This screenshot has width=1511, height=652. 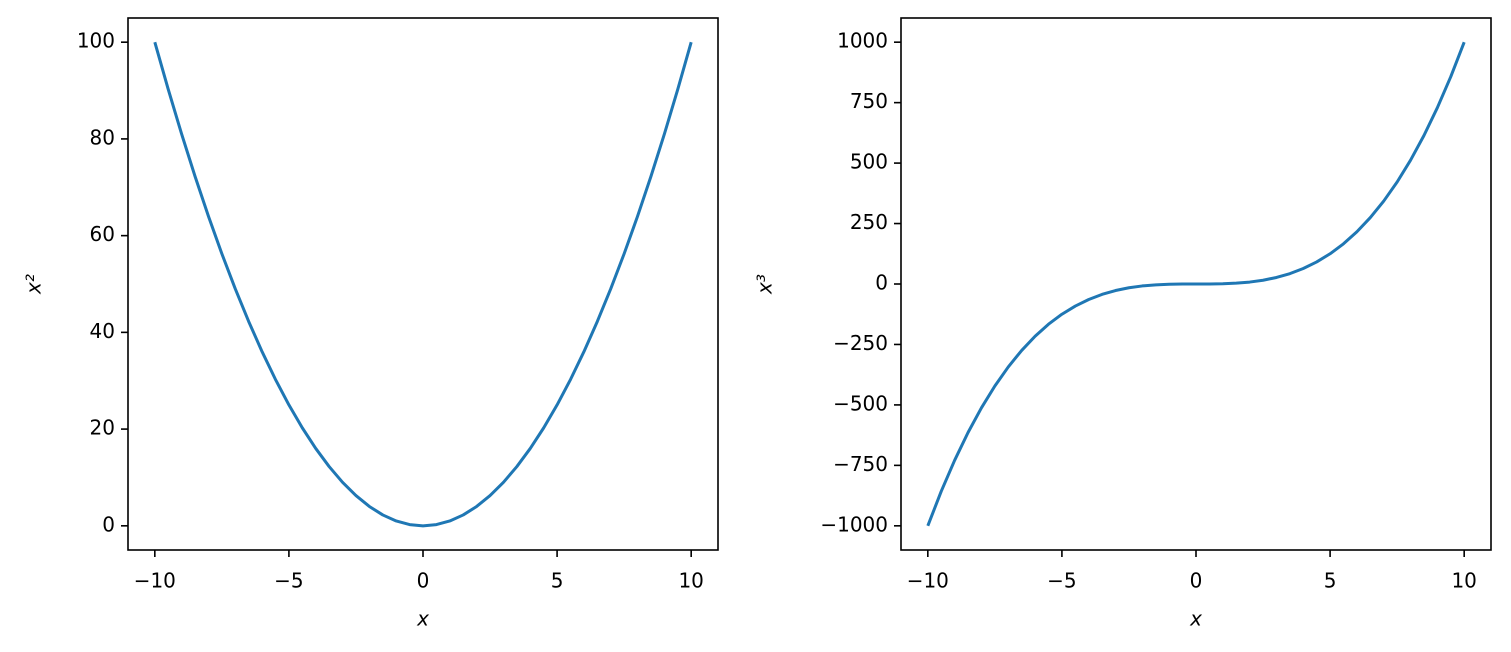 What do you see at coordinates (860, 464) in the screenshot?
I see `y-tick-label: −750` at bounding box center [860, 464].